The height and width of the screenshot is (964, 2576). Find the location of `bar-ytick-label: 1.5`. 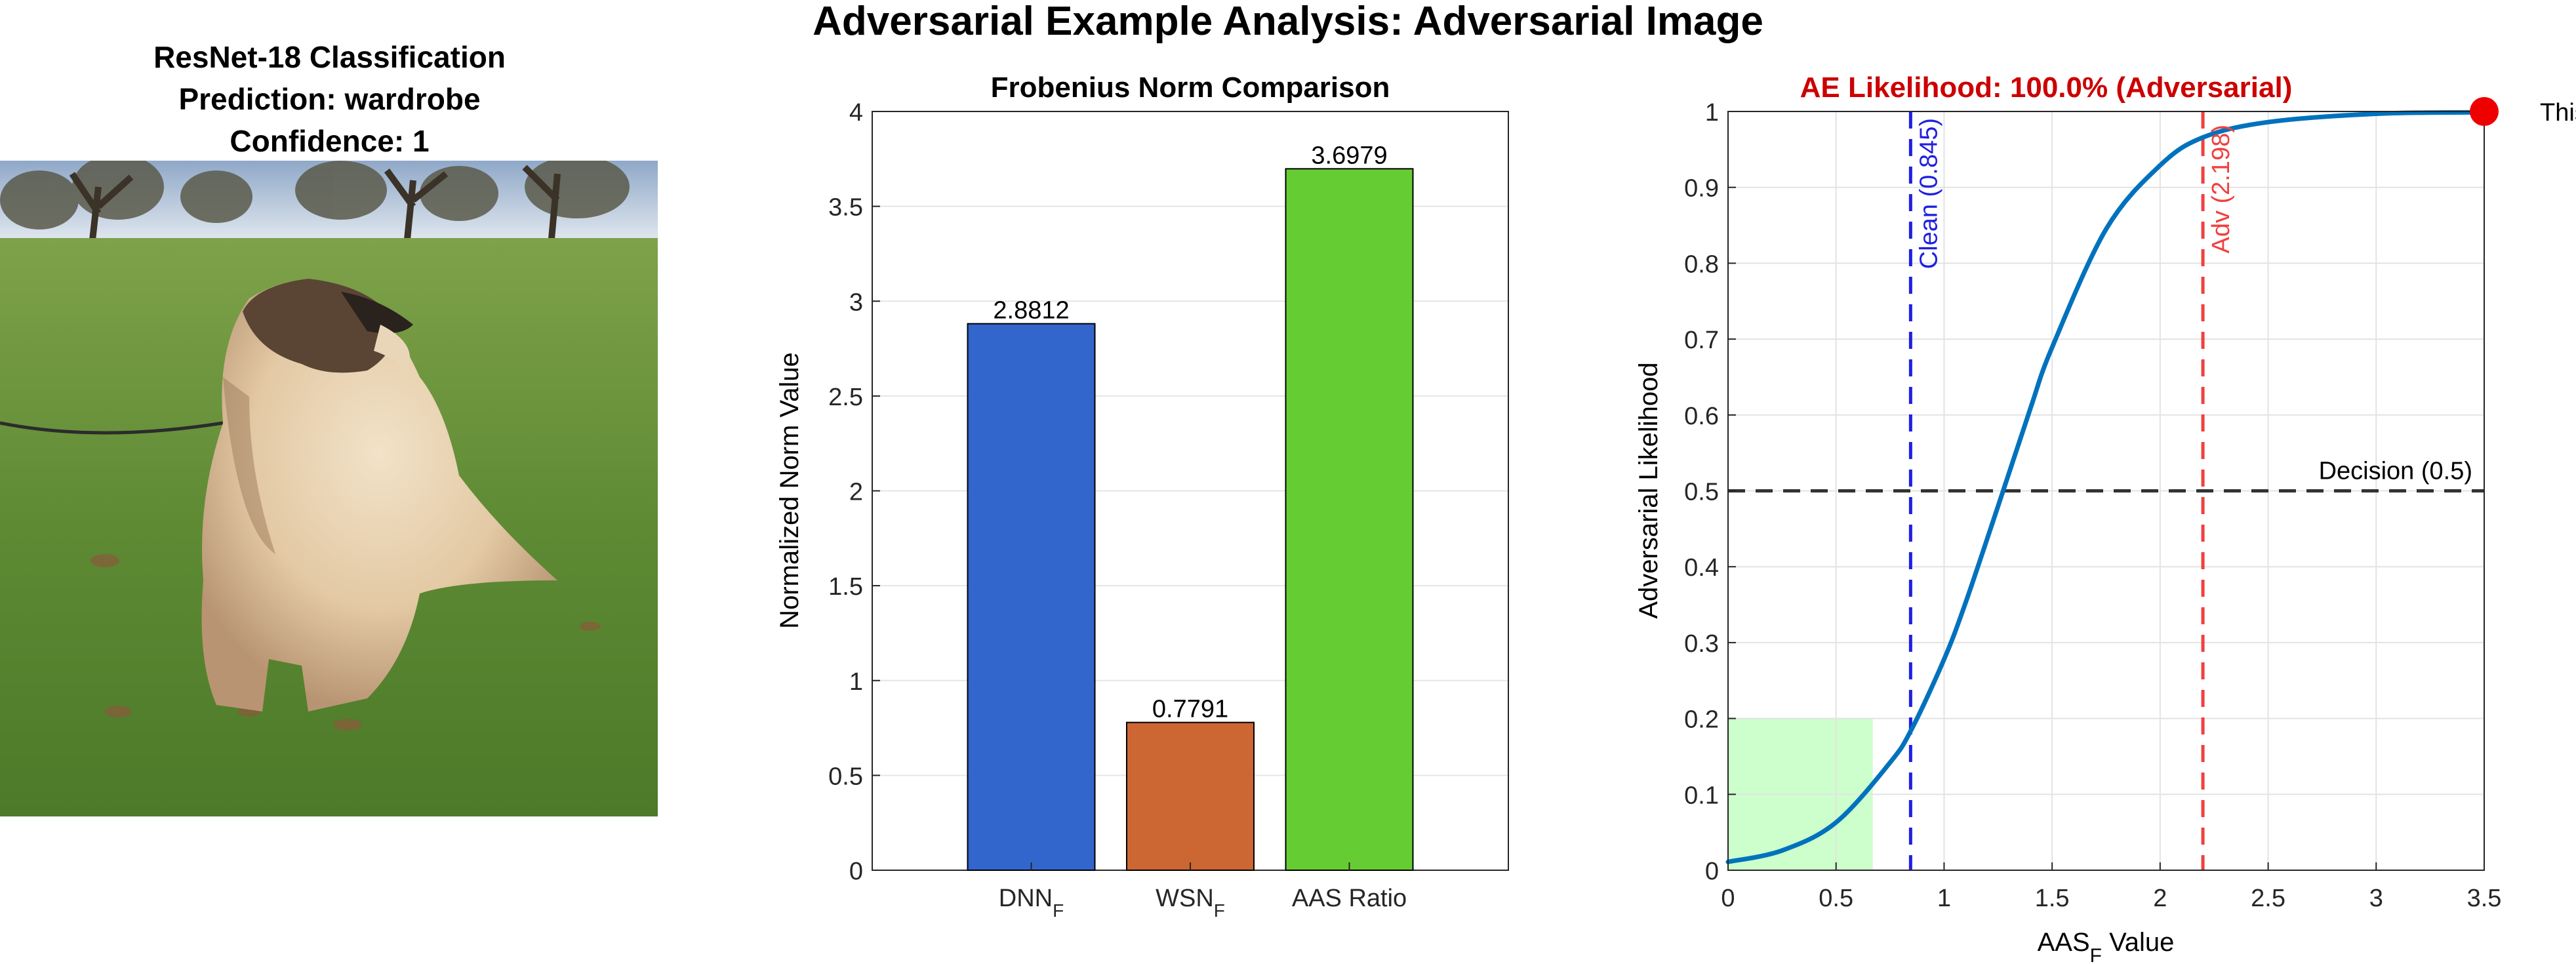

bar-ytick-label: 1.5 is located at coordinates (845, 587).